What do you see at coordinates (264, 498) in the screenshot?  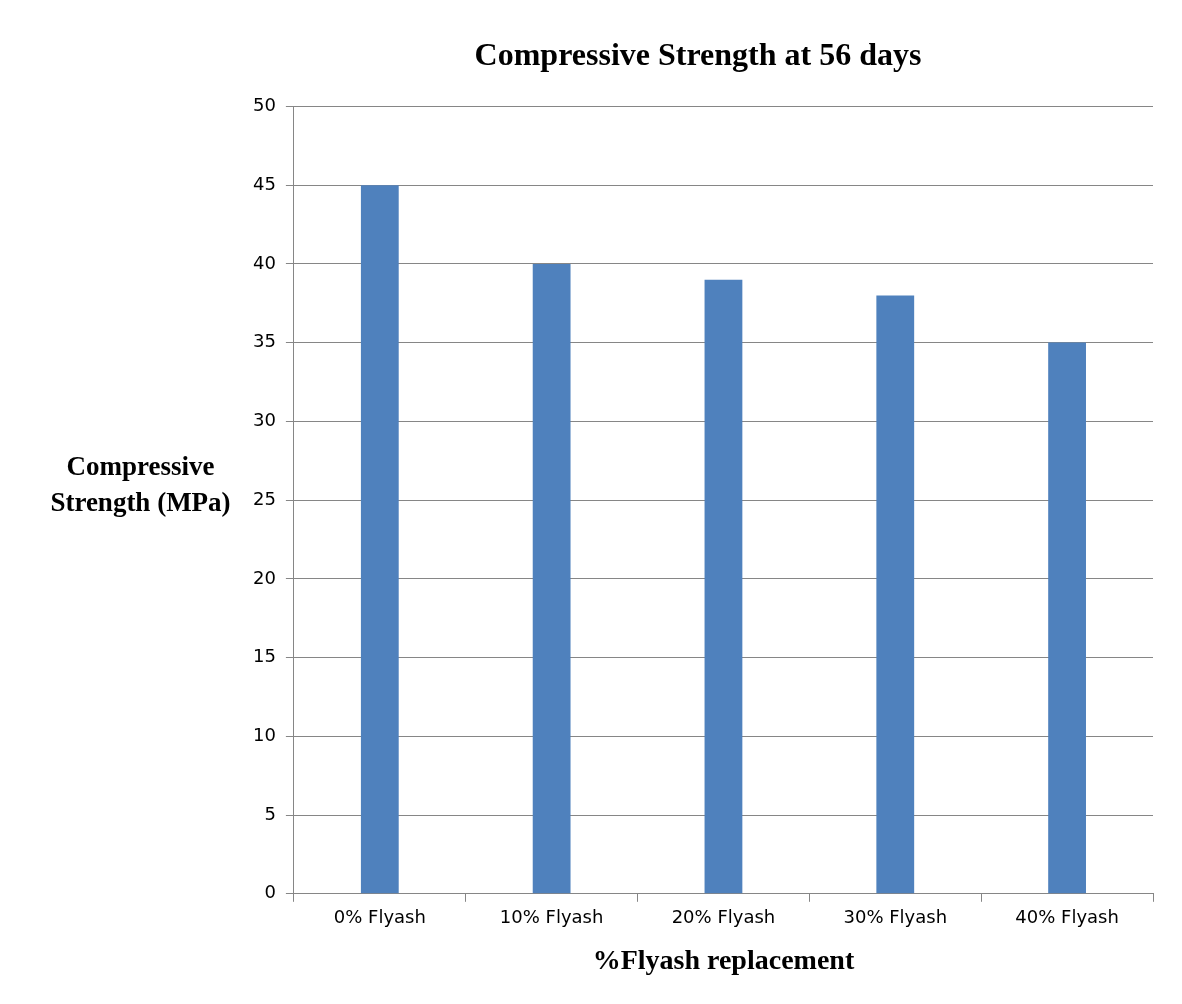 I see `y-tick-label: 25` at bounding box center [264, 498].